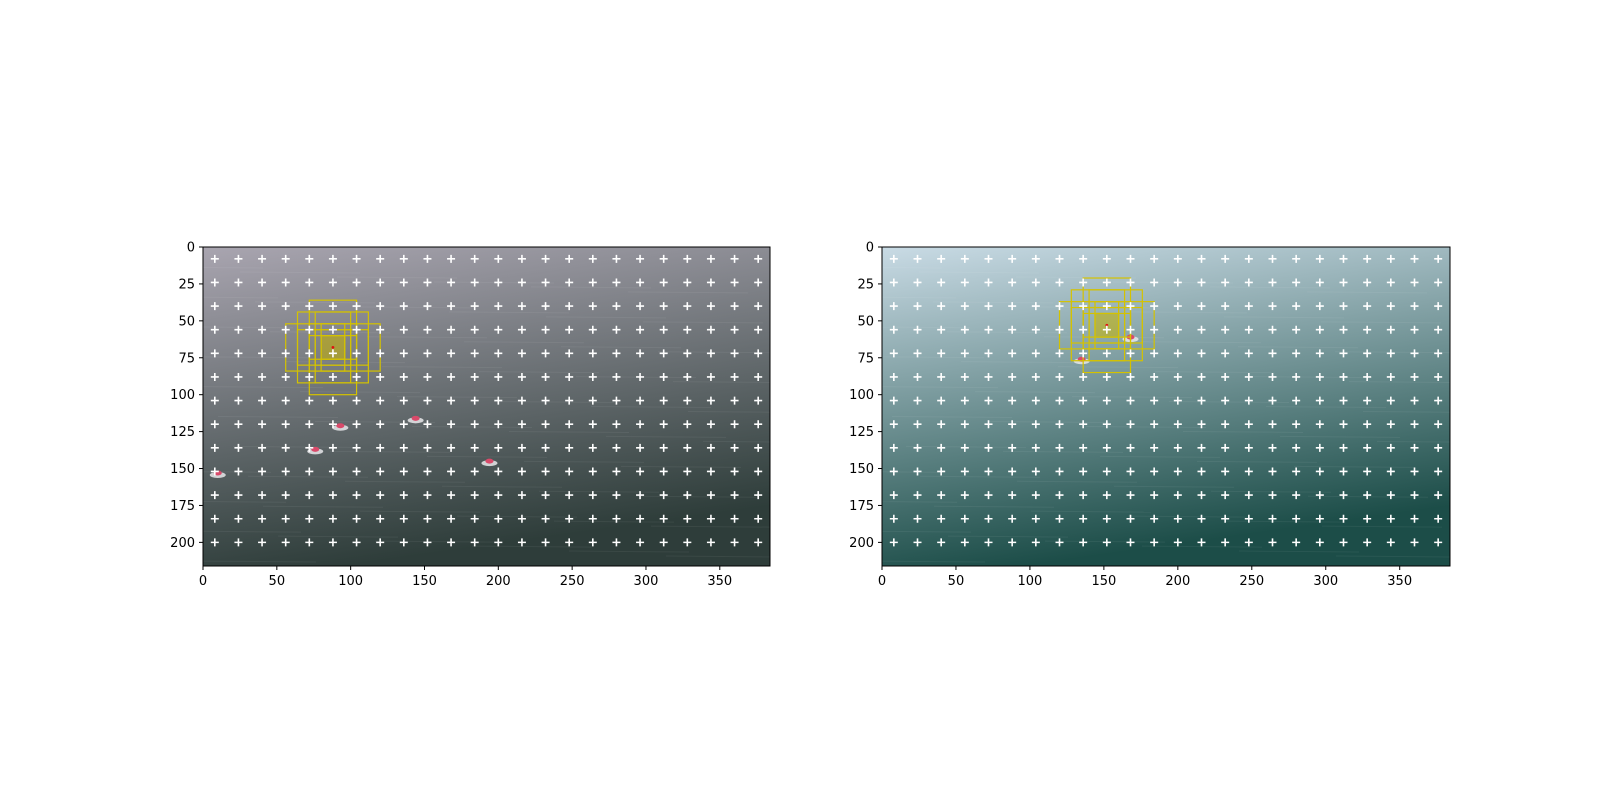 The width and height of the screenshot is (1600, 800). I want to click on y-tick-label: 125, so click(861, 432).